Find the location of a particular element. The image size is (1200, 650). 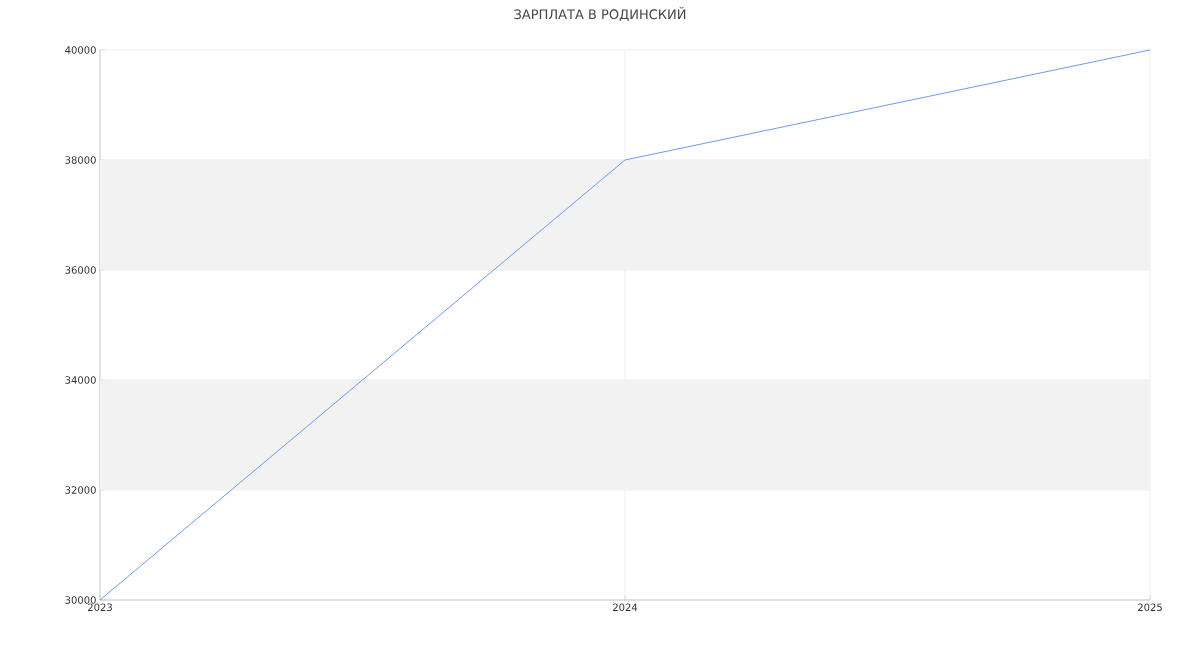

chart-title: ЗАРПЛАТА В РОДИНСКИЙ is located at coordinates (600, 14).